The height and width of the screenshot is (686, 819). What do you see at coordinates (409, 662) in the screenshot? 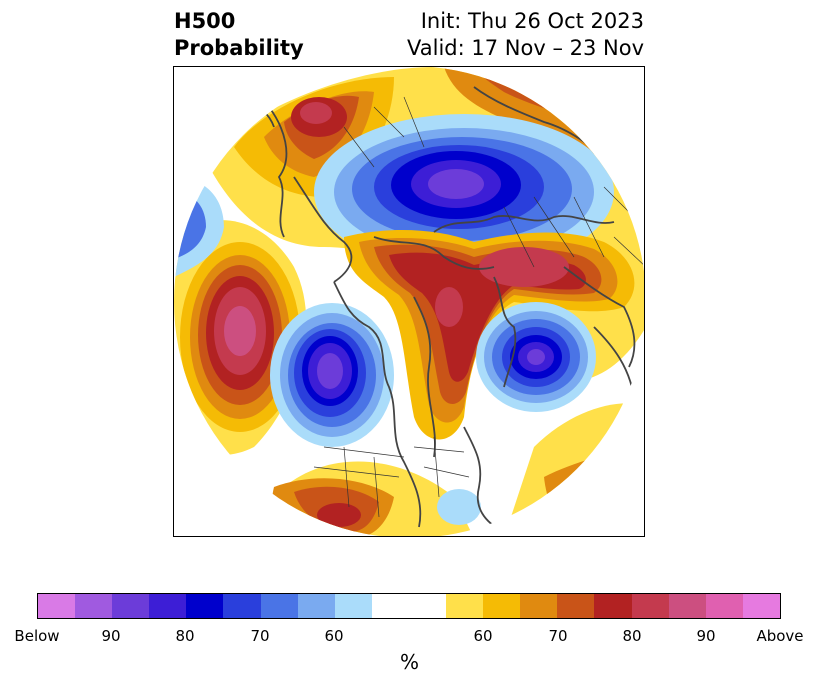
I see `colorbar-unit-label: %` at bounding box center [409, 662].